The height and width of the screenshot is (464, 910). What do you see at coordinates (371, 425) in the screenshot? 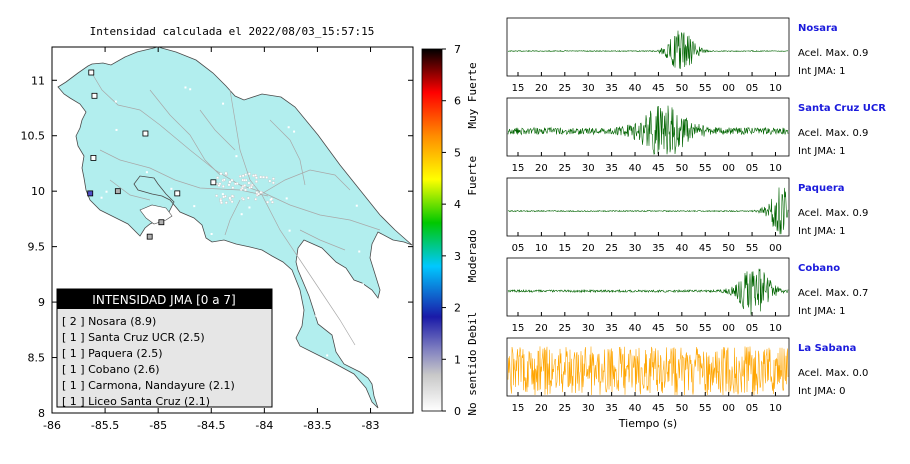
I see `map-x-tick-label: -83` at bounding box center [371, 425].